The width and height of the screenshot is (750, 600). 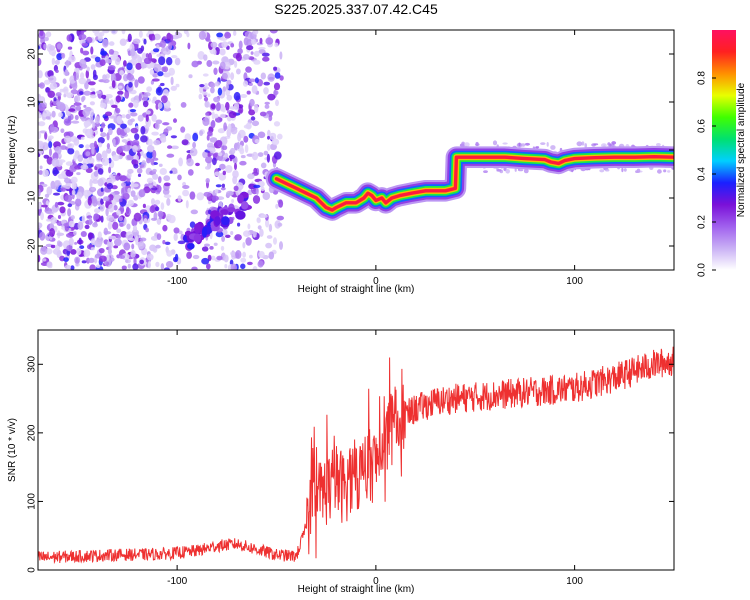 I want to click on colorbar-tick-label: 0.6, so click(x=702, y=126).